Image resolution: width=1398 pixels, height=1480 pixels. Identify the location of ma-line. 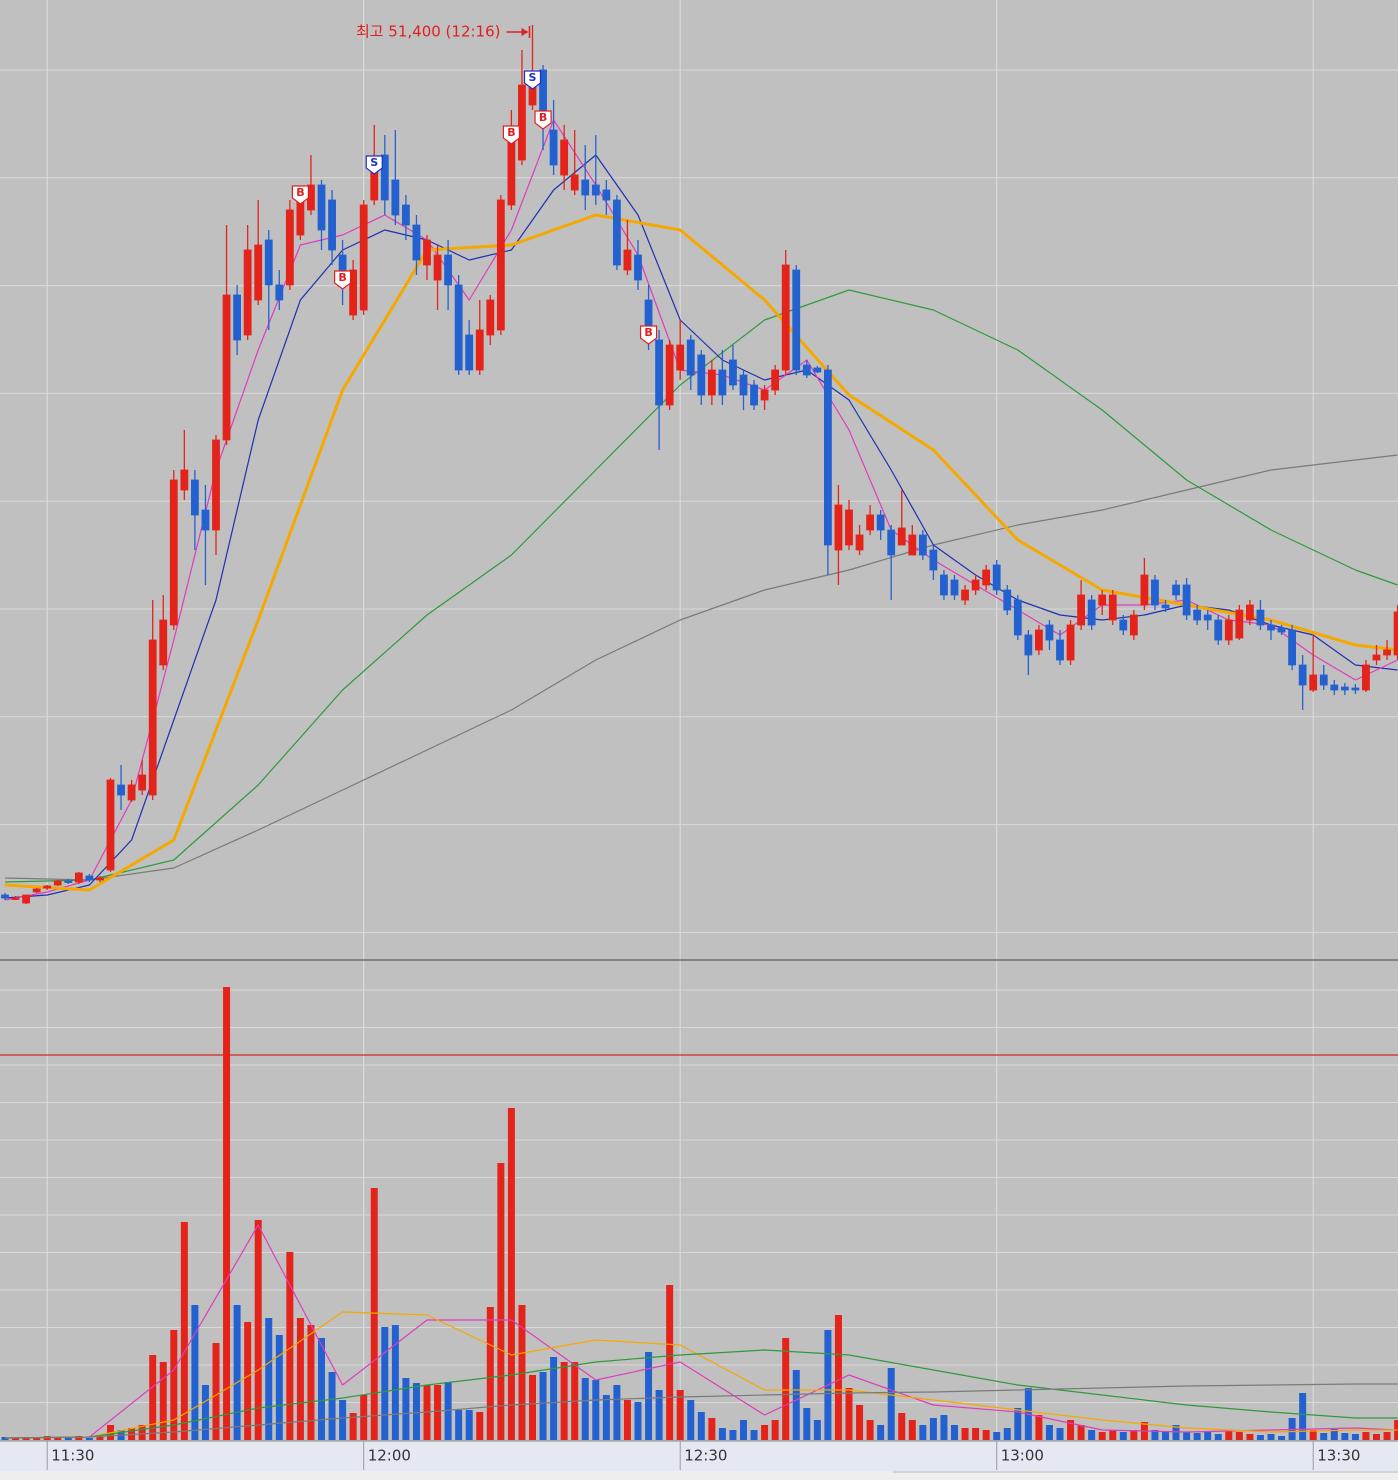
(701, 1331).